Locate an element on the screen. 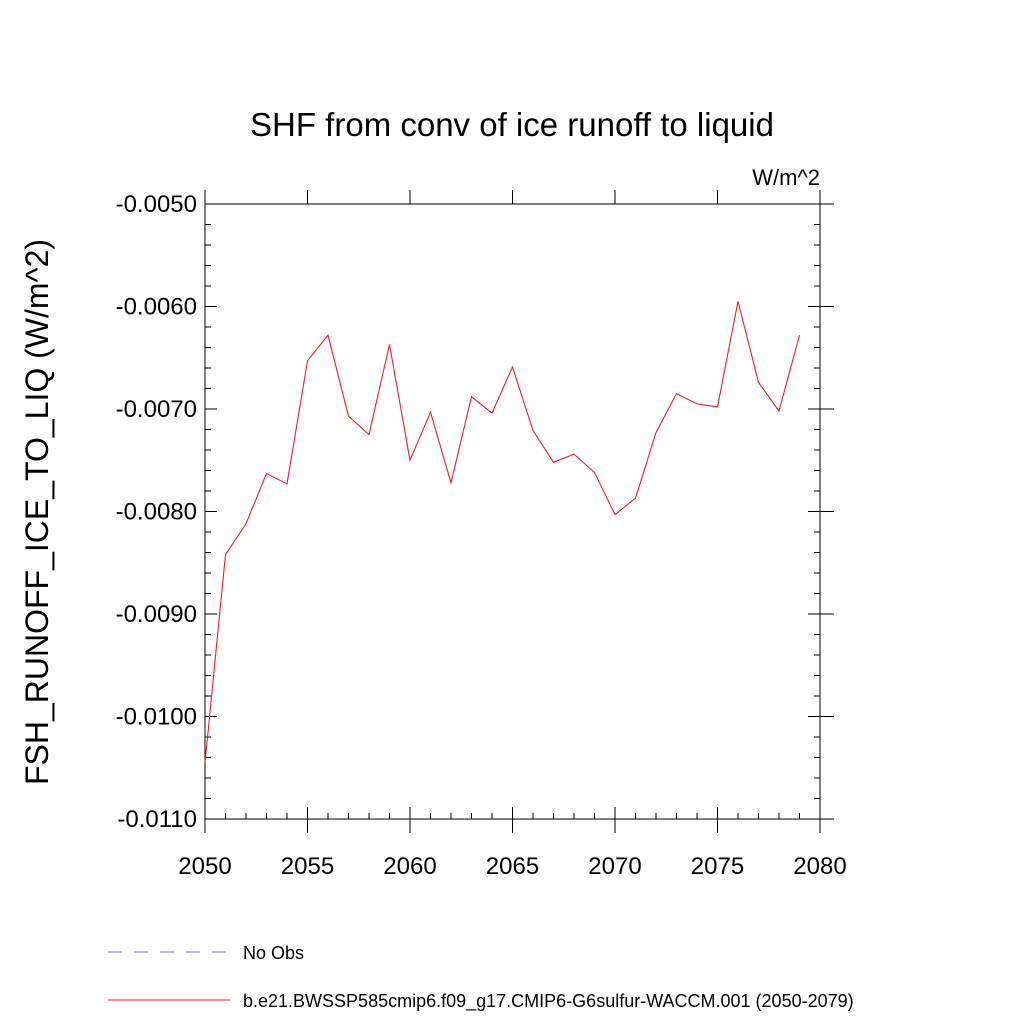  x-tick-label: 2065 is located at coordinates (512, 866).